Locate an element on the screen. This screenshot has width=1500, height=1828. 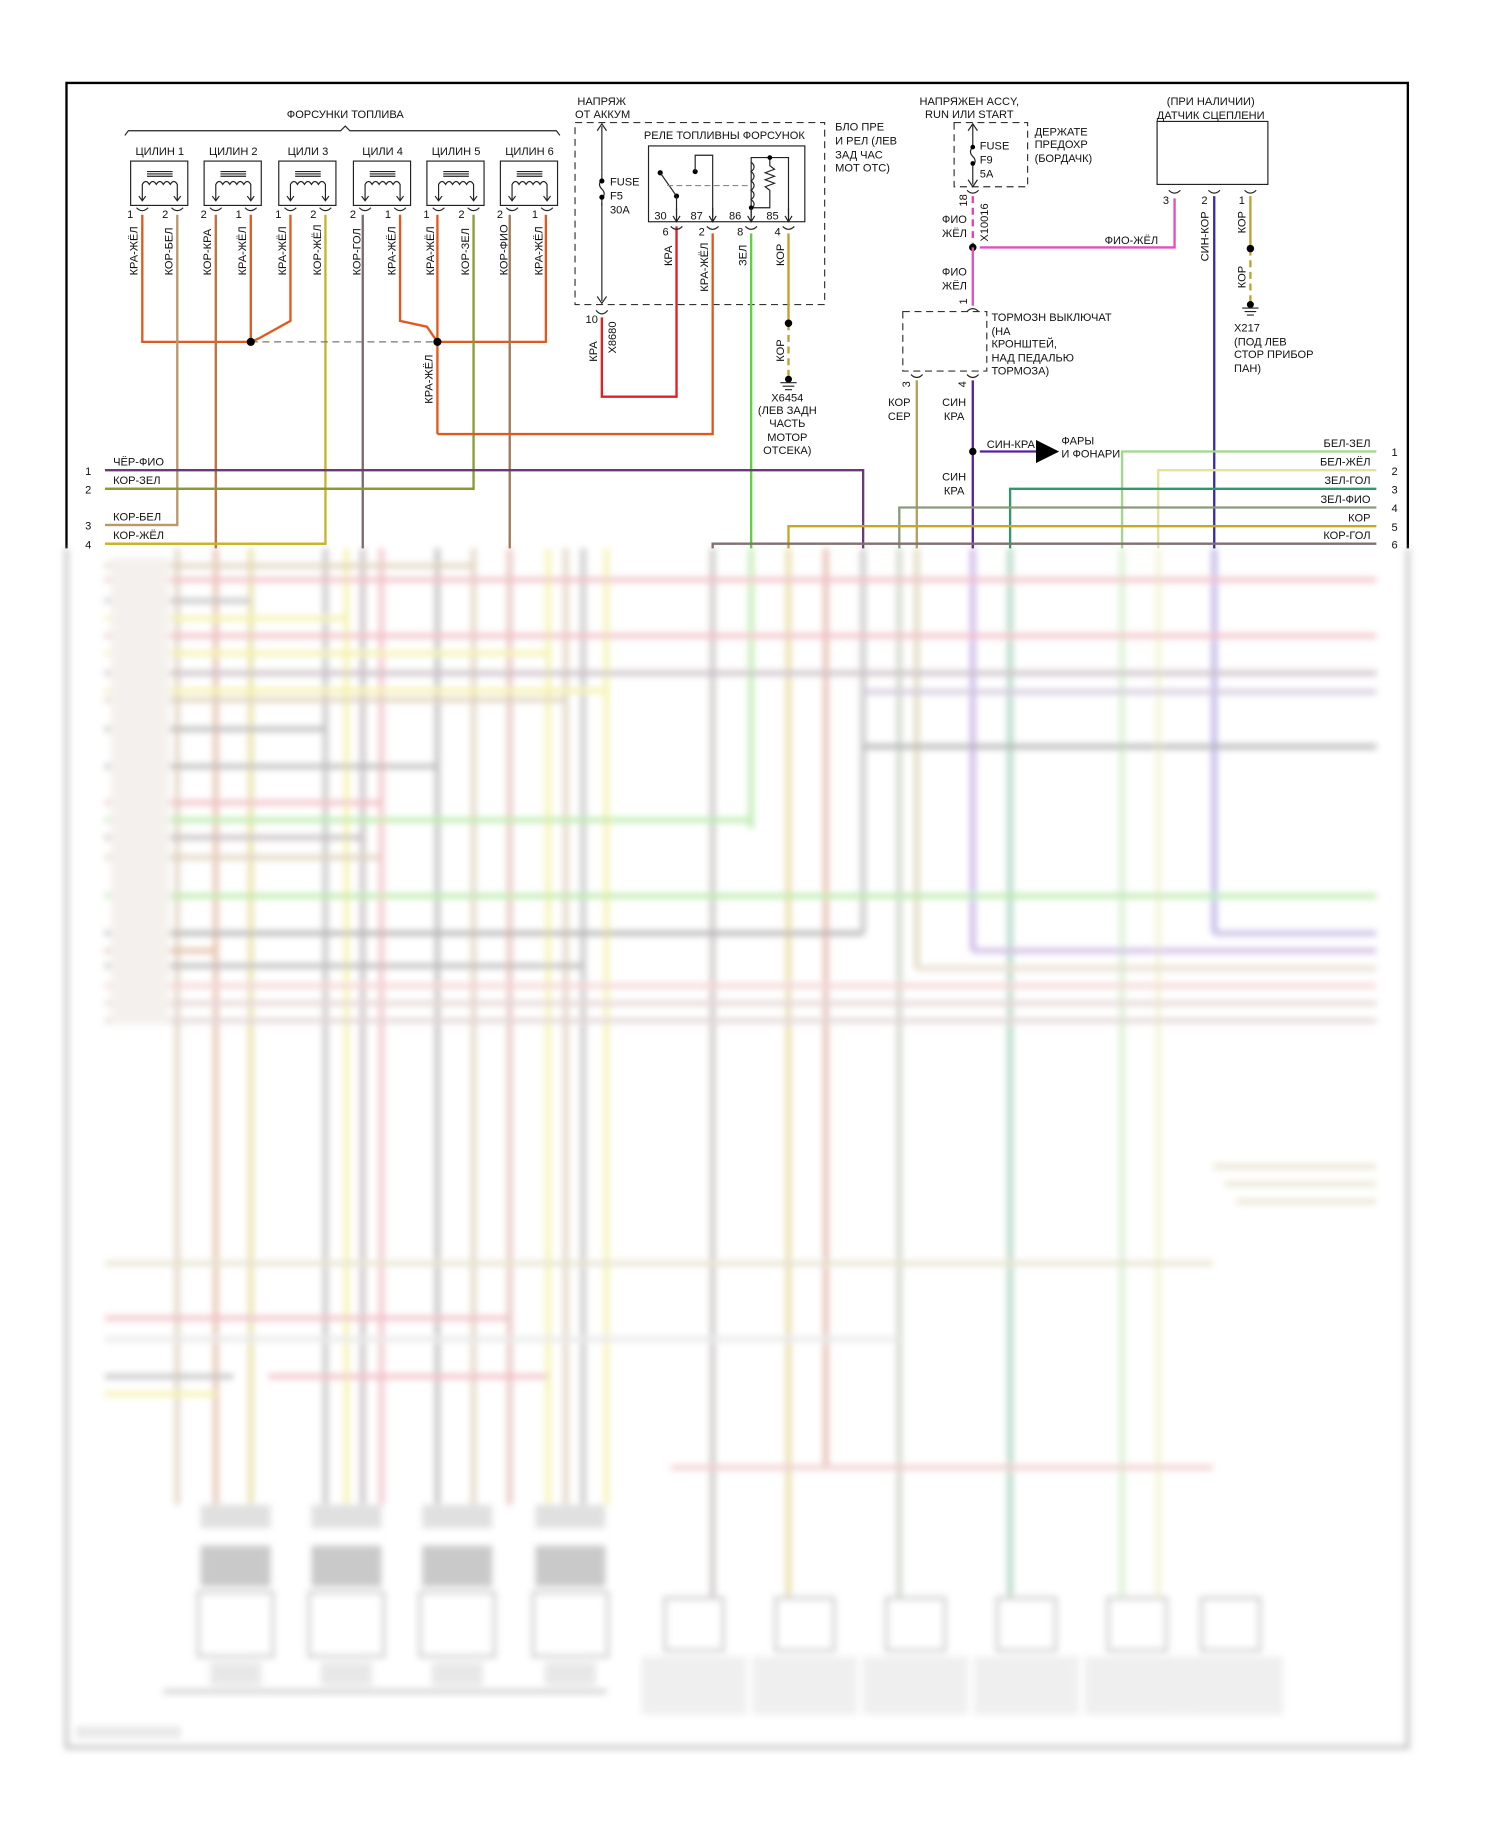
ground-label: СТОР ПРИБОР is located at coordinates (1273, 355).